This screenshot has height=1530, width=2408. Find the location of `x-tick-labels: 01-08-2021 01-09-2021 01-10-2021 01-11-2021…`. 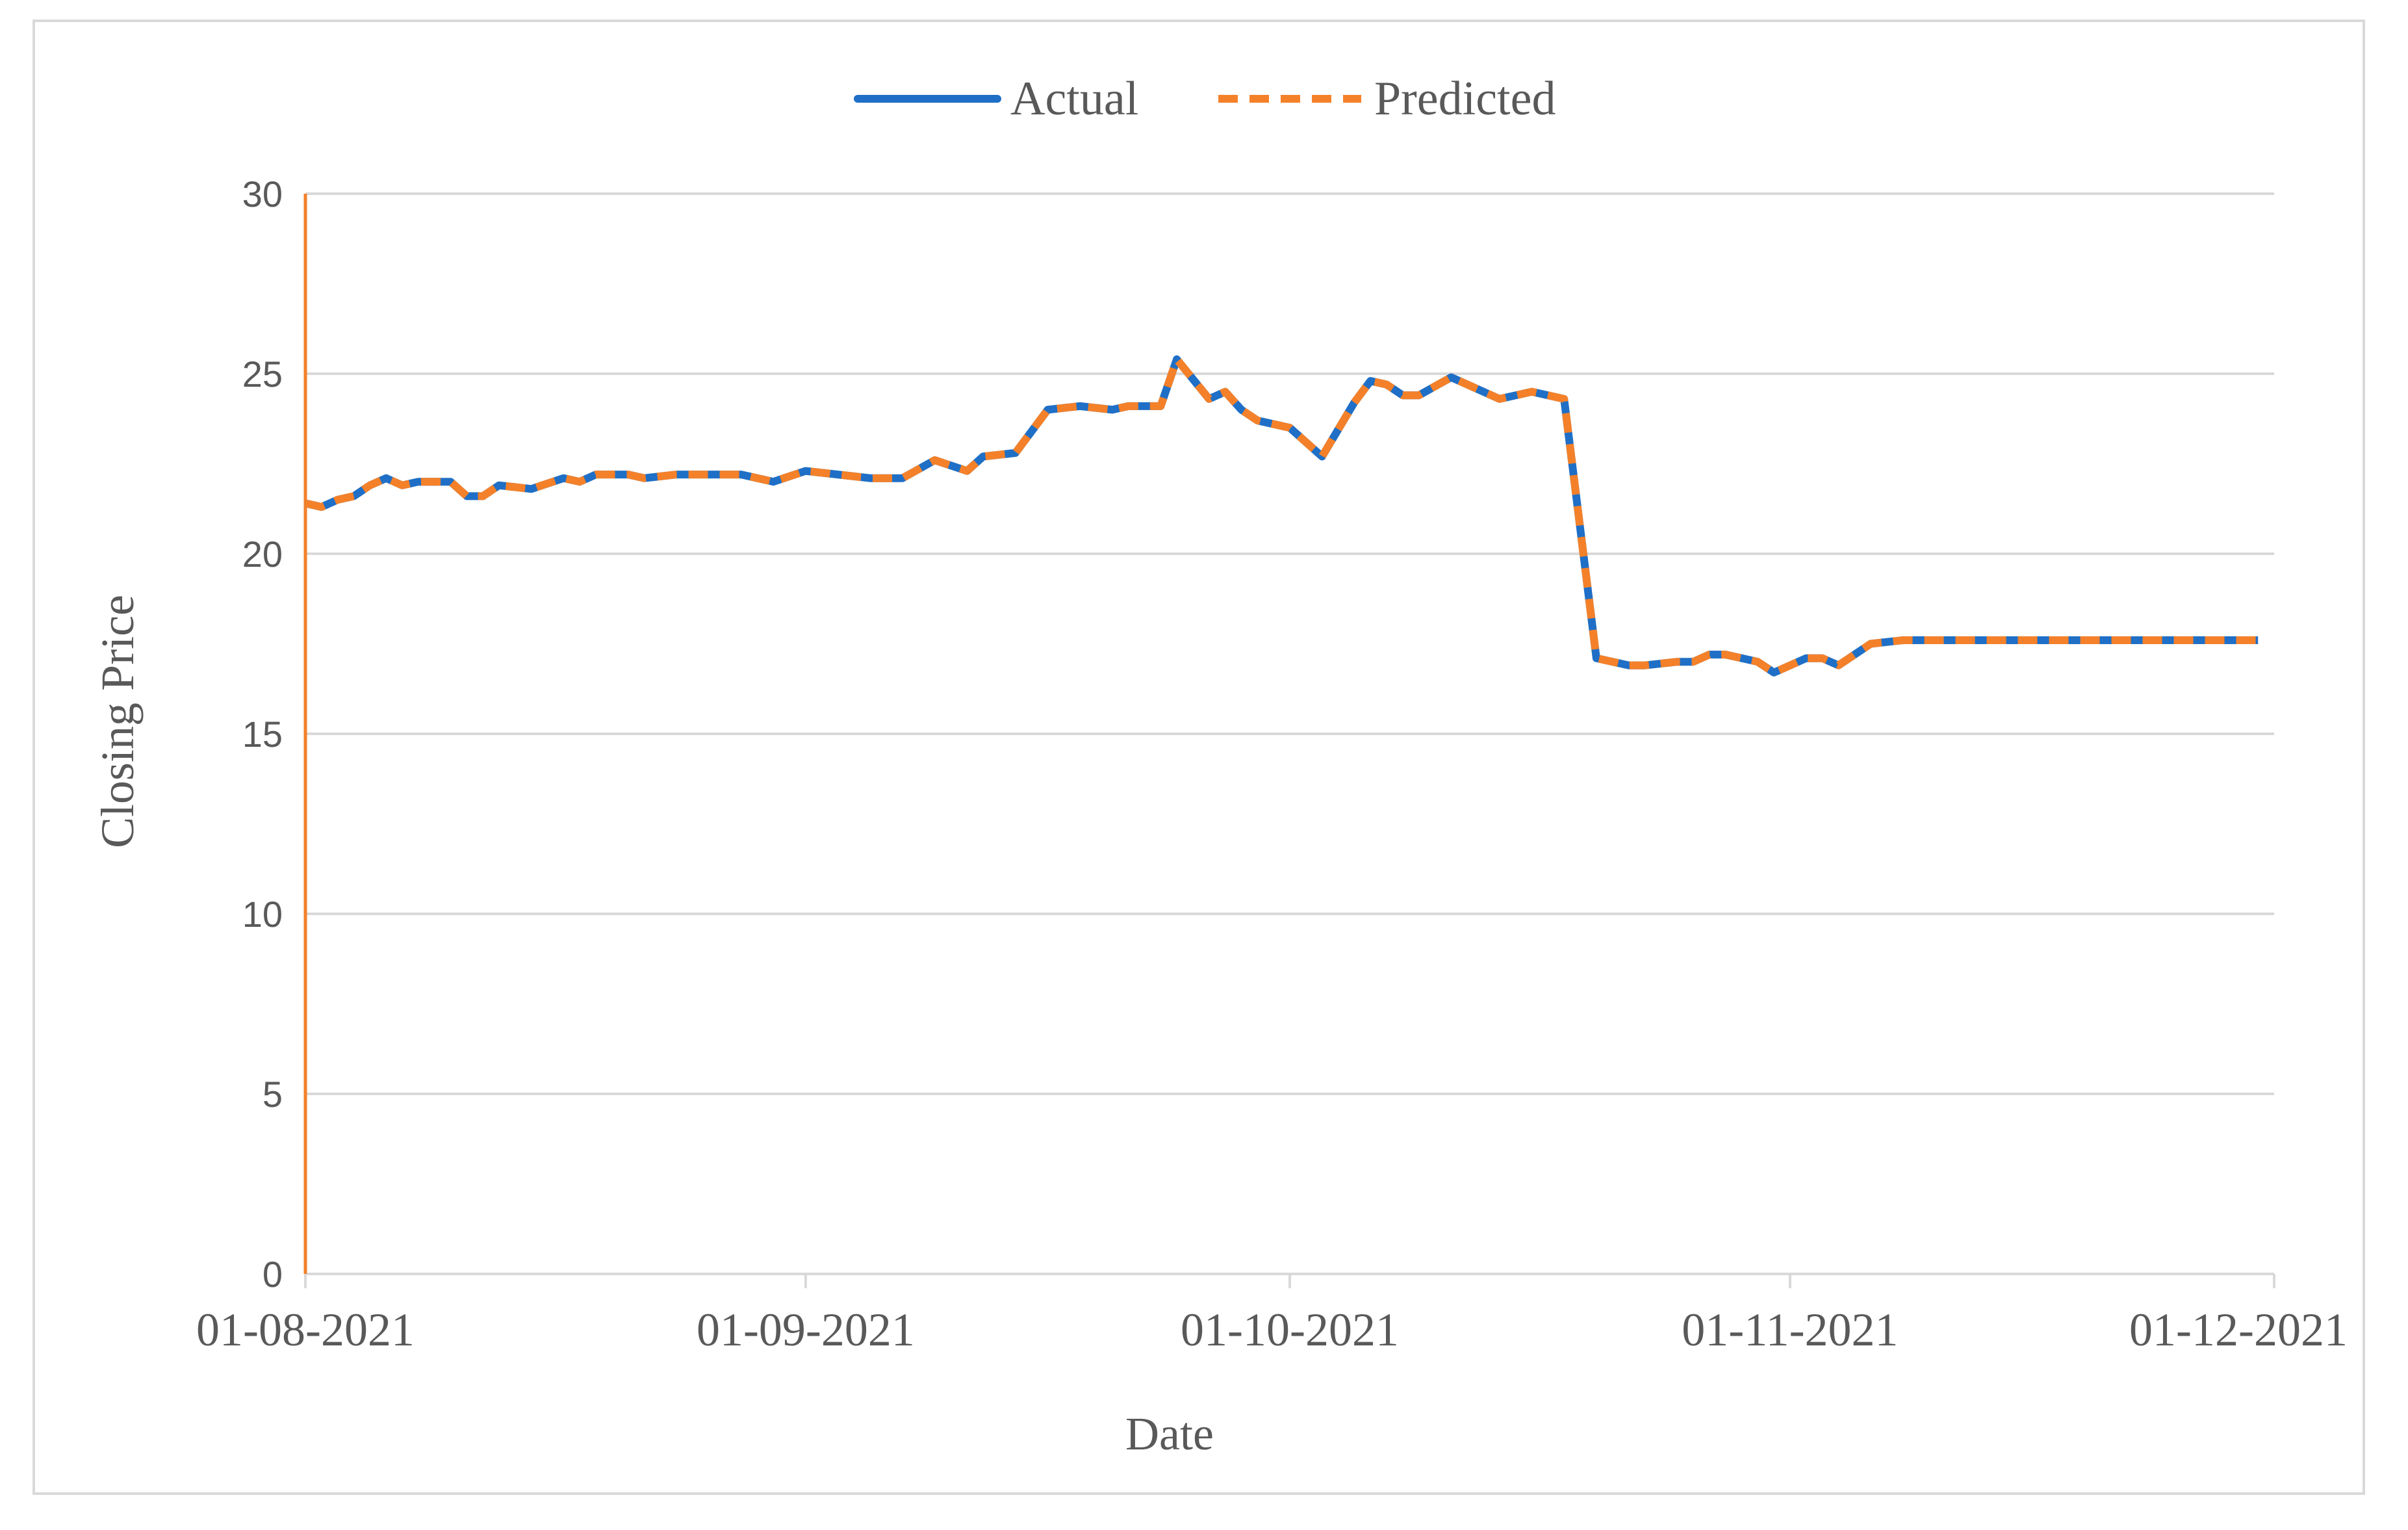

x-tick-labels: 01-08-2021 01-09-2021 01-10-2021 01-11-2021… is located at coordinates (1272, 1315).